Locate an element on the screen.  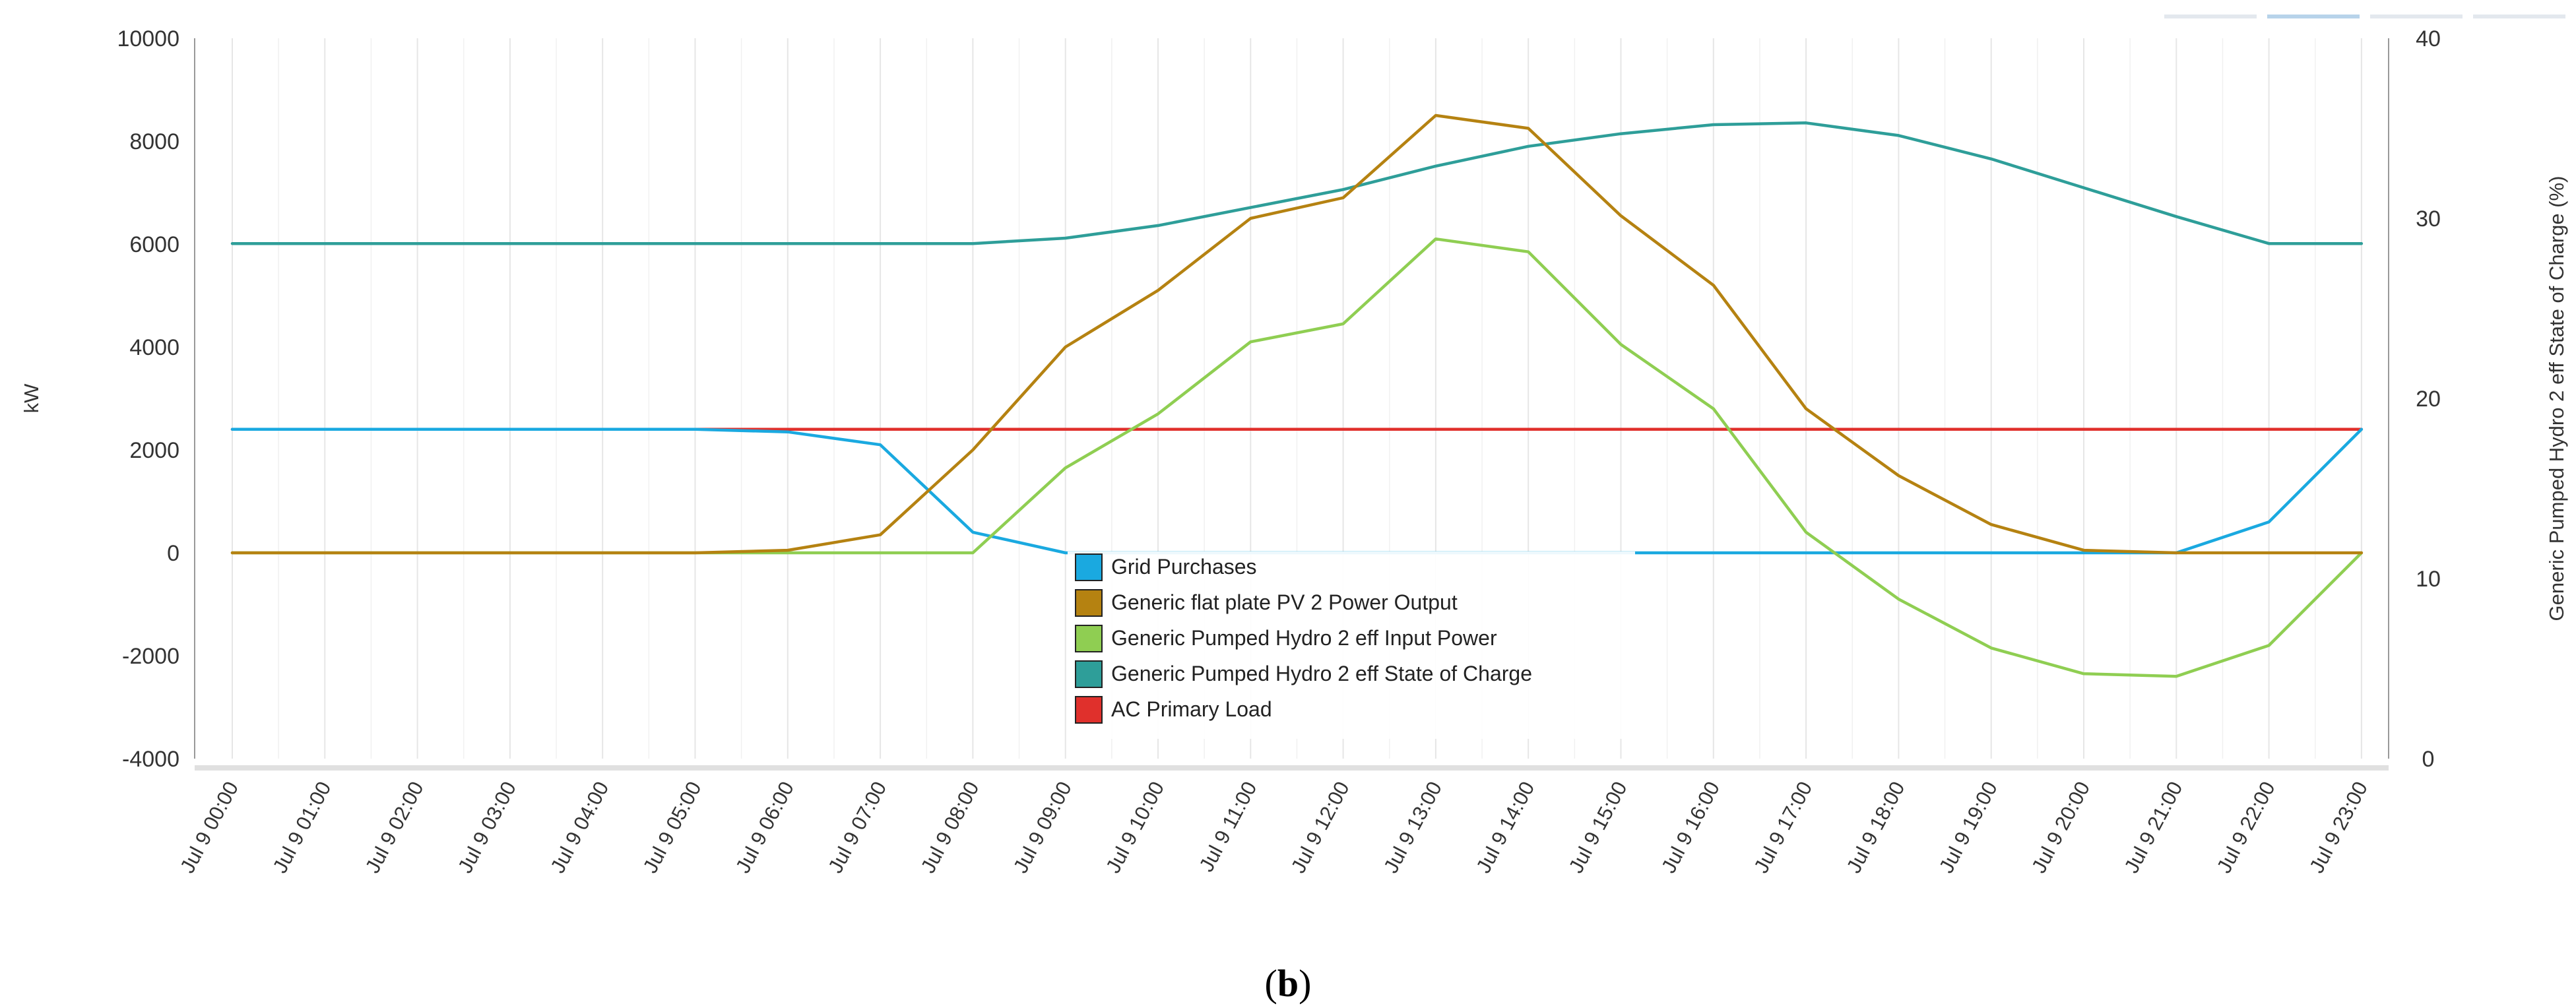
y-tick-label: 4000 is located at coordinates (154, 347).